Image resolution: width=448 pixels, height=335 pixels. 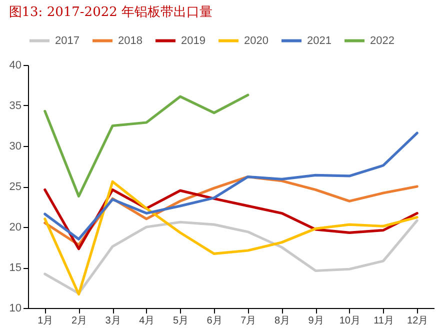 I want to click on legend-label: 2019, so click(x=193, y=40).